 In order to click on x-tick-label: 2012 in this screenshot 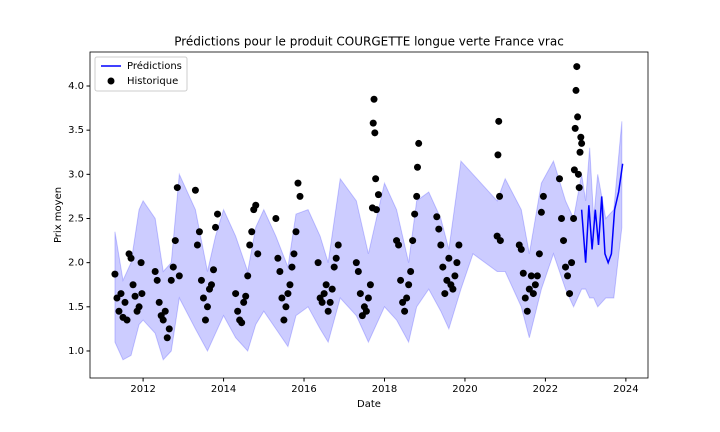, I will do `click(142, 389)`.